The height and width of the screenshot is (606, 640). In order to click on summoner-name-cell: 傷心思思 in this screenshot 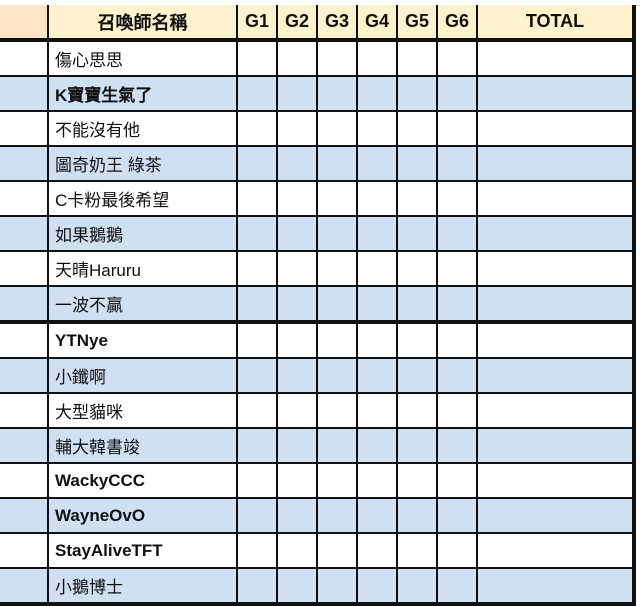, I will do `click(142, 58)`.